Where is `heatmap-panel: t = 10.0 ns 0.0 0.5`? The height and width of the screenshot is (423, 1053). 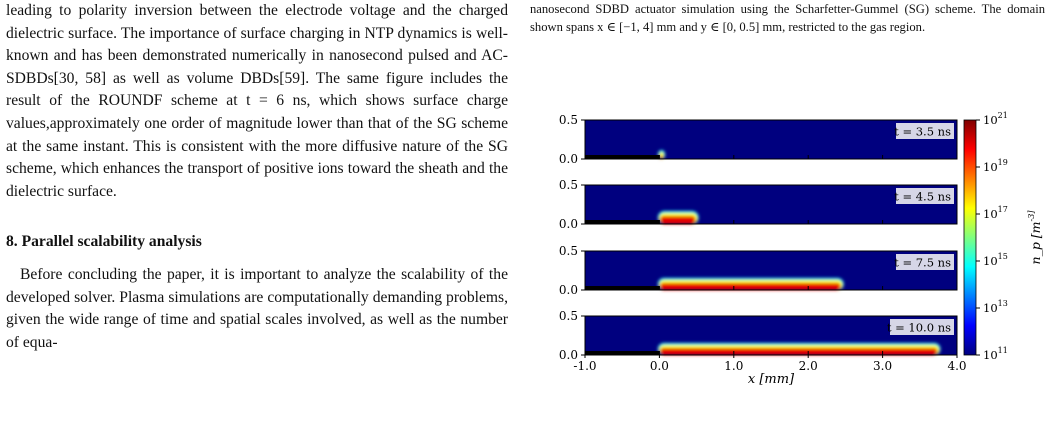 heatmap-panel: t = 10.0 ns 0.0 0.5 is located at coordinates (758, 335).